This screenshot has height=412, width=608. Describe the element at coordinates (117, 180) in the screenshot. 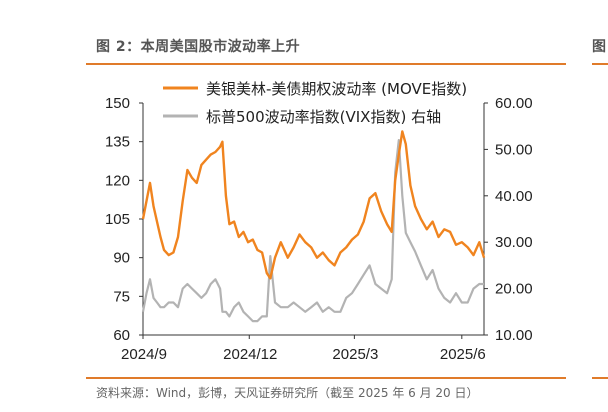

I see `y-left-tick-label: 120` at that location.